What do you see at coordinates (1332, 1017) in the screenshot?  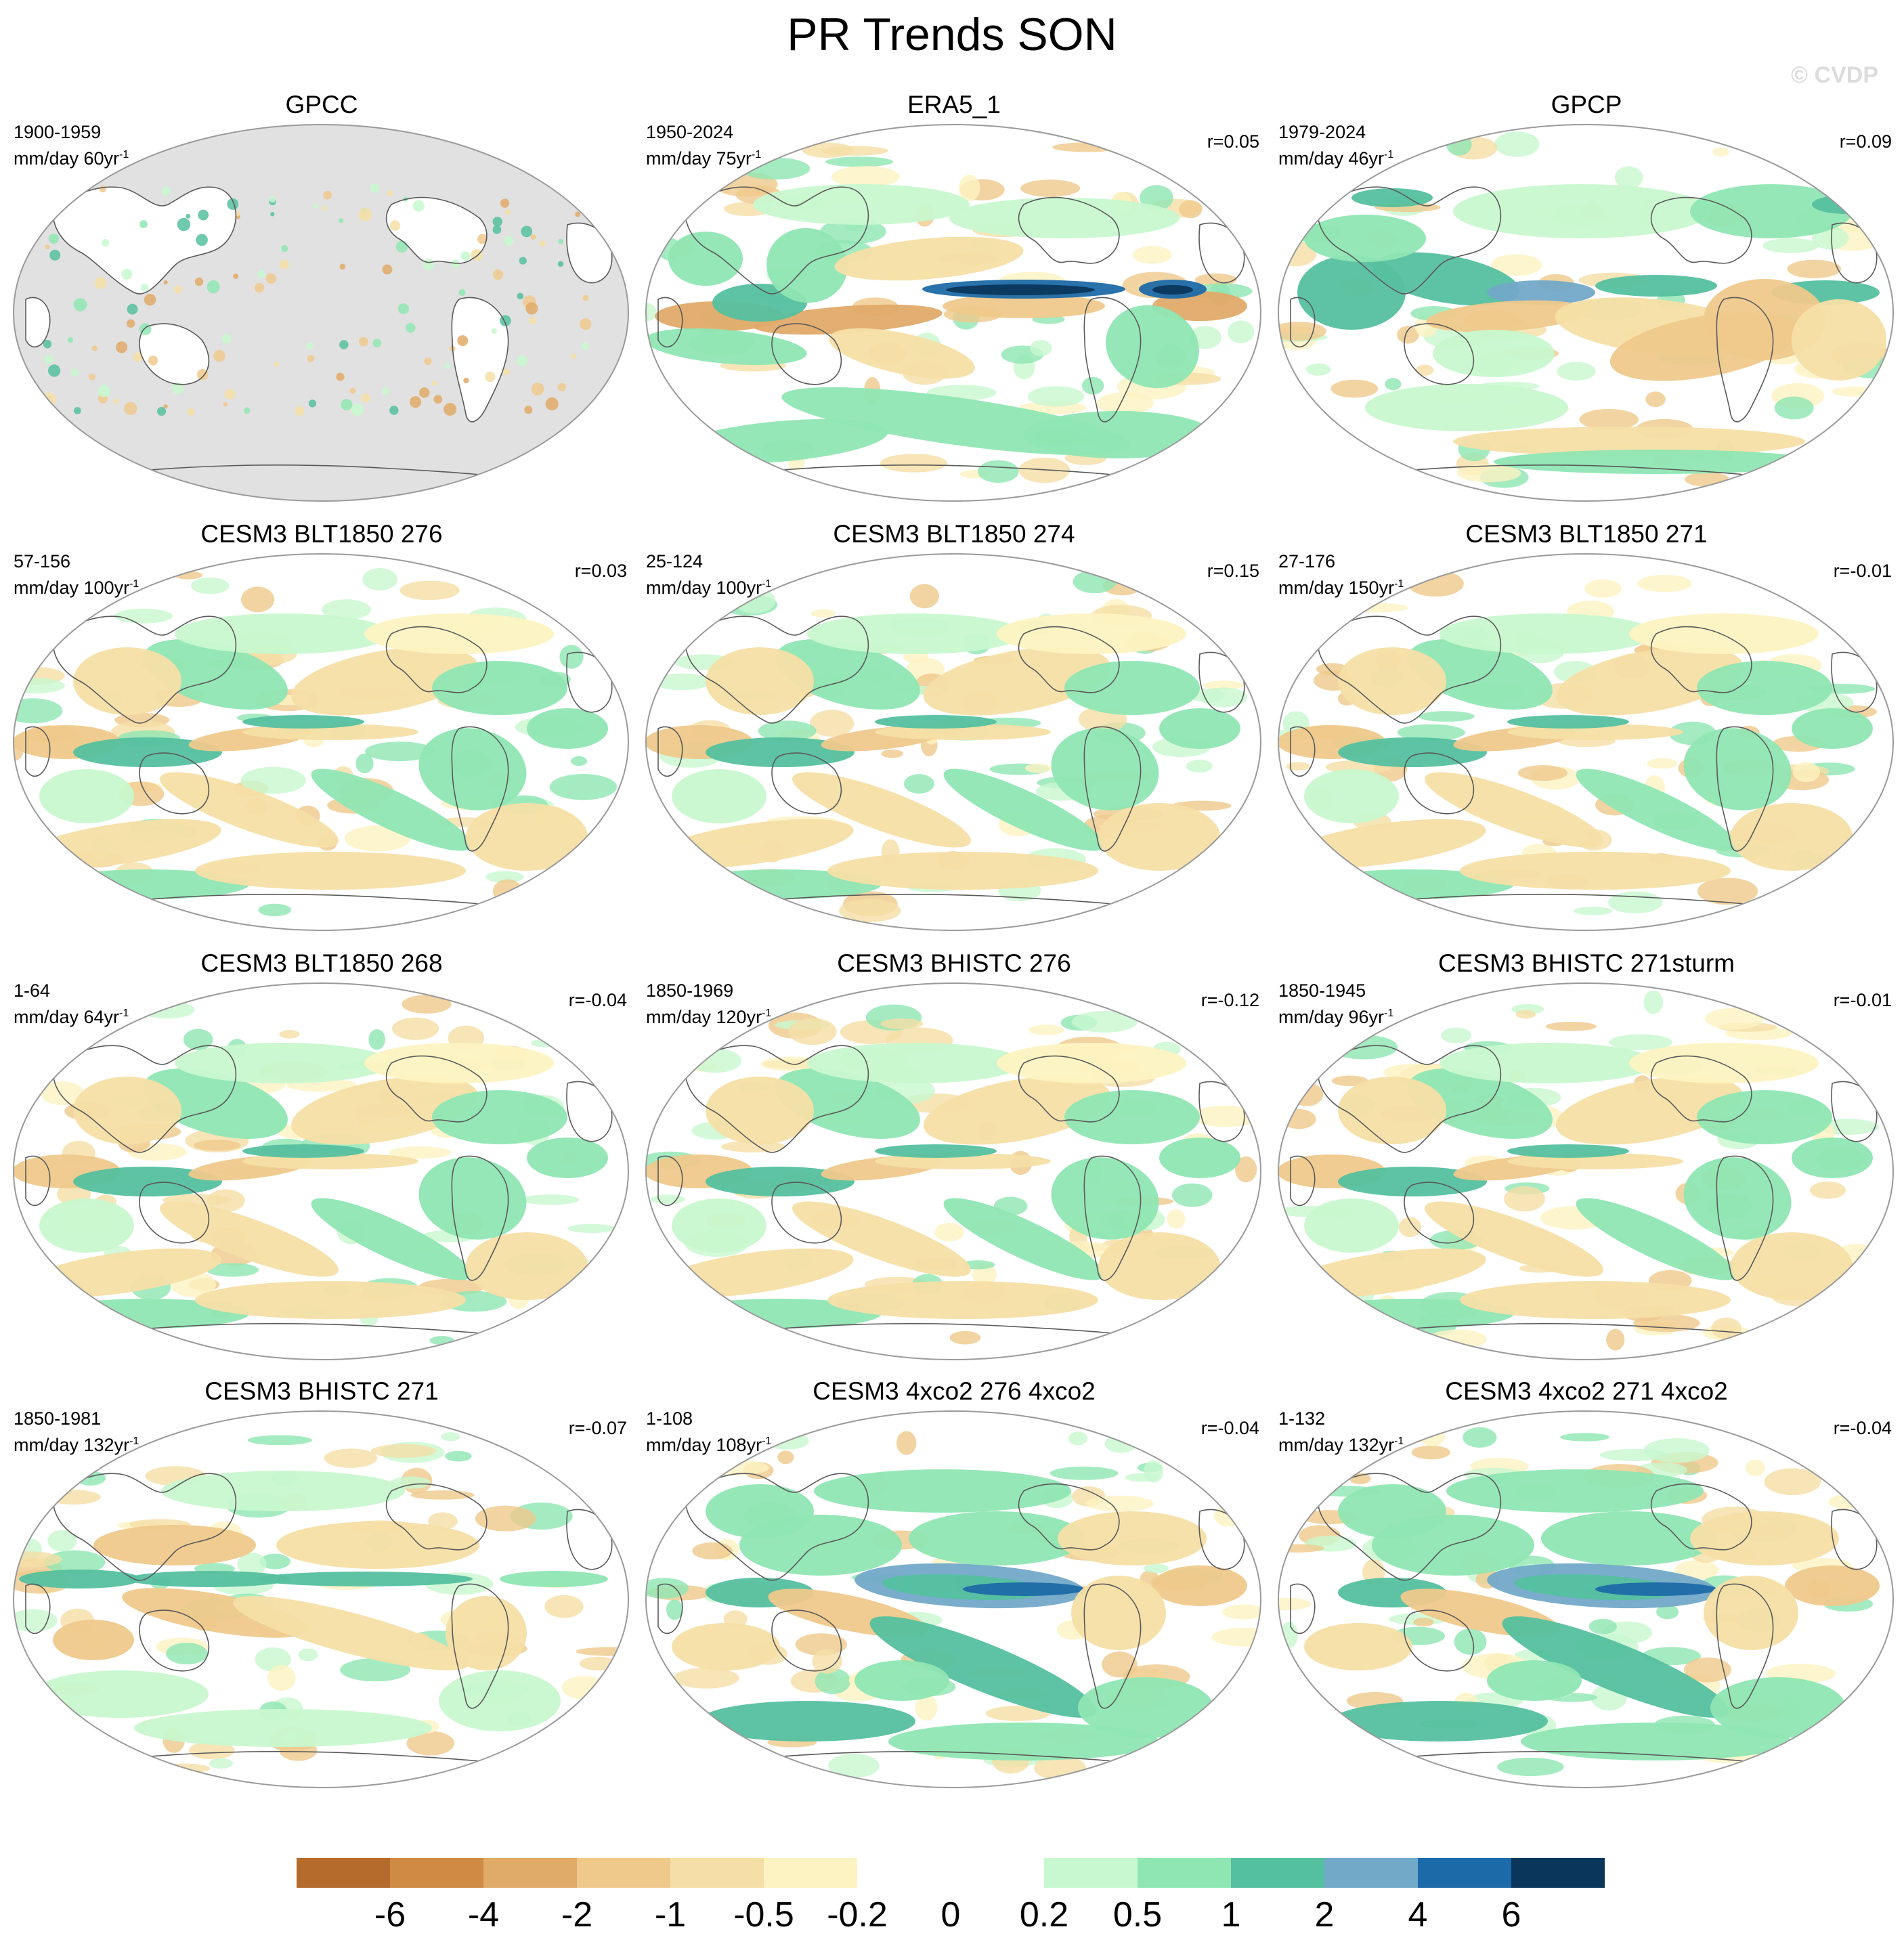 I see `panel-units-text: mm/day 96yr` at bounding box center [1332, 1017].